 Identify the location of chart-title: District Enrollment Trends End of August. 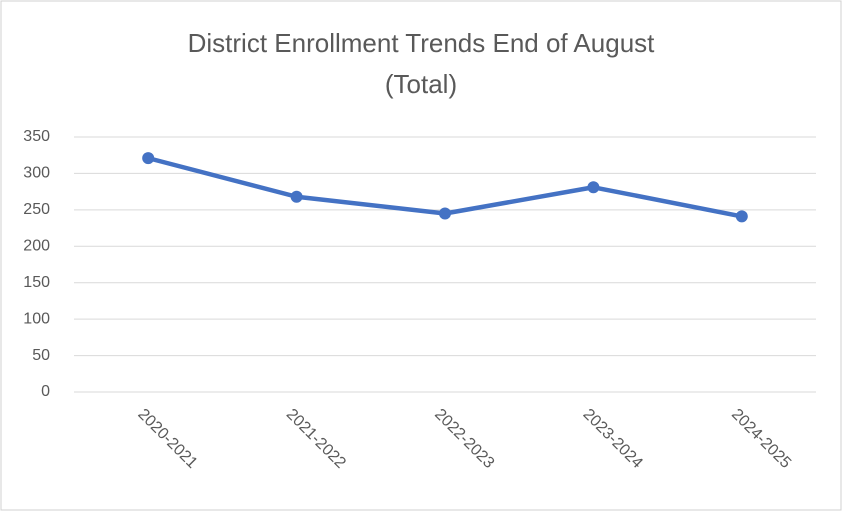
(422, 43).